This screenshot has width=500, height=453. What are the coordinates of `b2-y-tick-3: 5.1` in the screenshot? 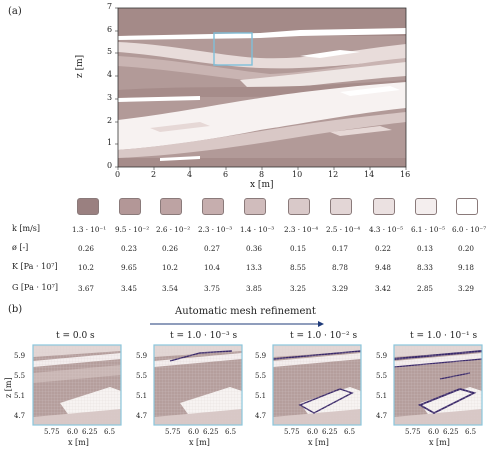 It's located at (142, 396).